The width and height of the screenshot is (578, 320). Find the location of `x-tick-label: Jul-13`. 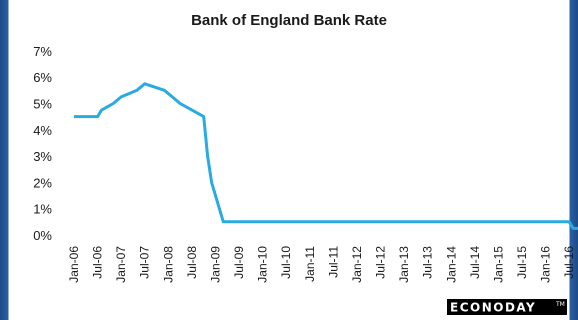

x-tick-label: Jul-13 is located at coordinates (428, 262).